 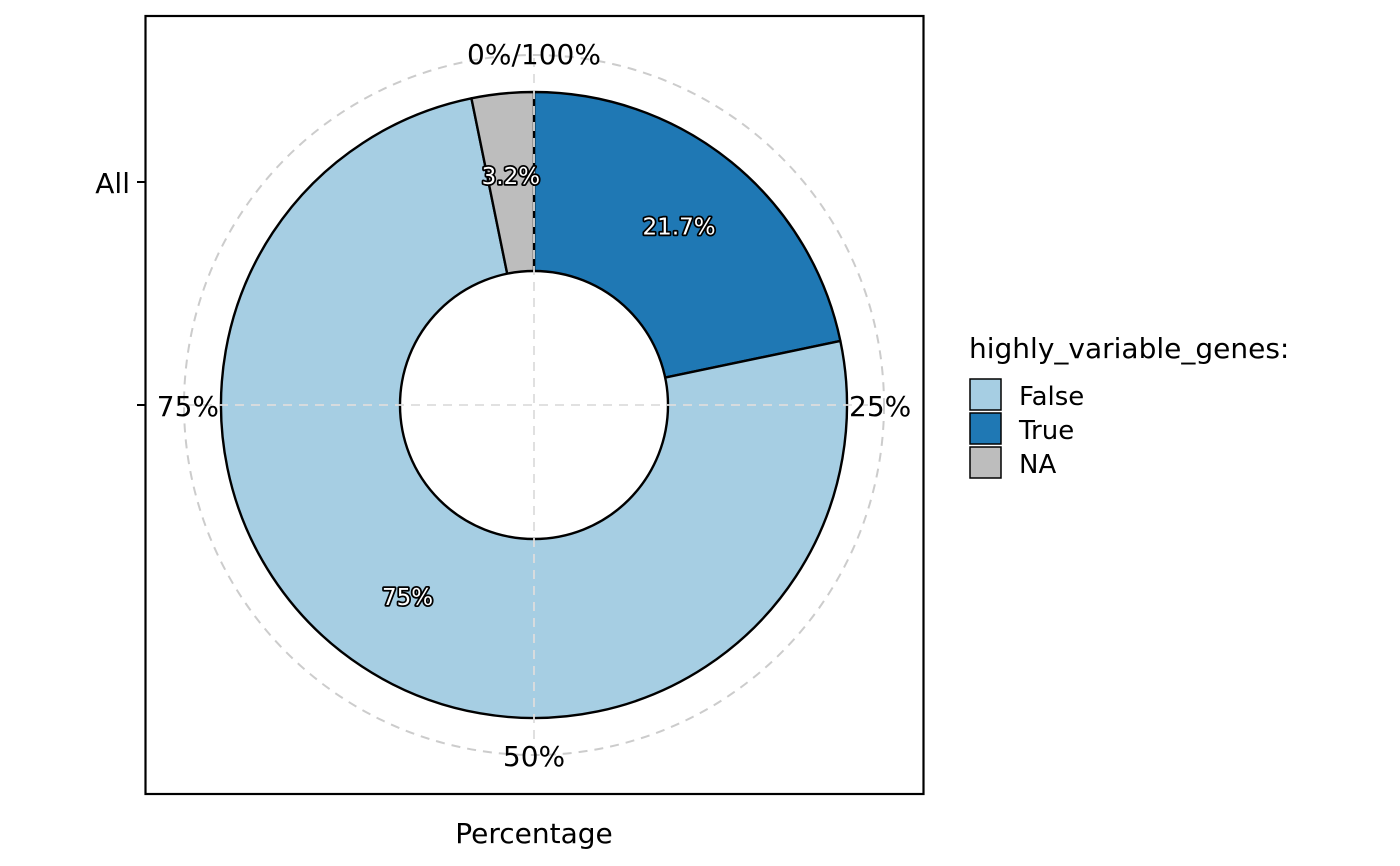 I want to click on legend-entries: False True NA, so click(x=1026, y=429).